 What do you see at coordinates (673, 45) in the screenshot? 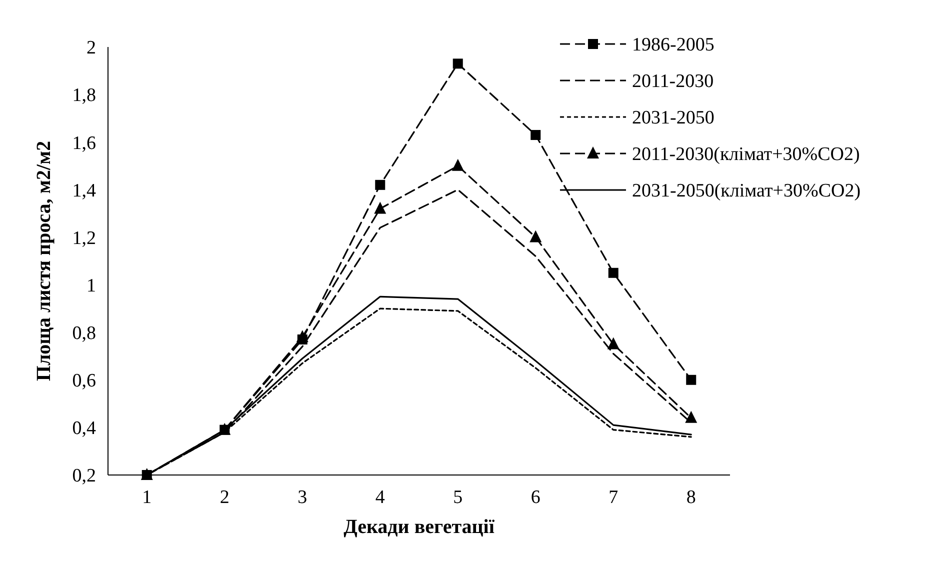
I see `legend-label: 1986-2005` at bounding box center [673, 45].